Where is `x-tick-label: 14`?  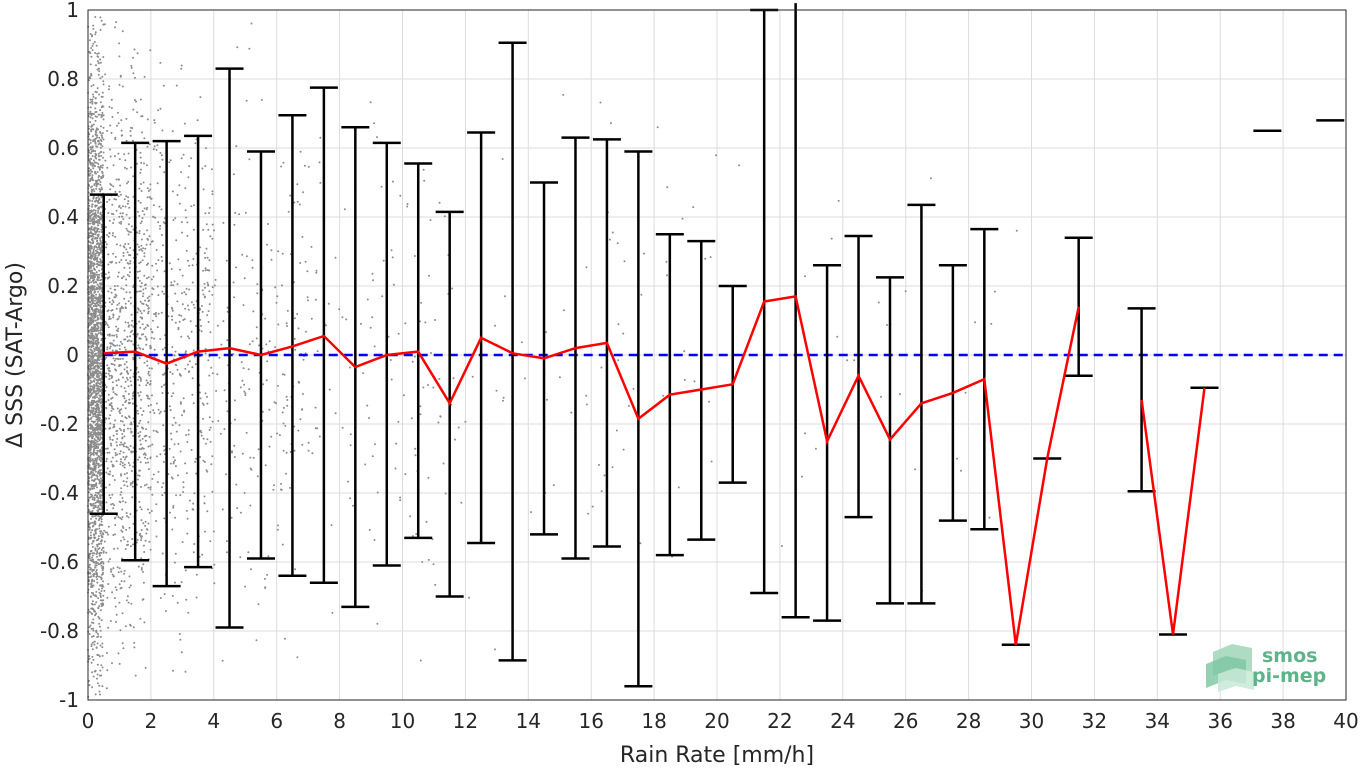 x-tick-label: 14 is located at coordinates (528, 721).